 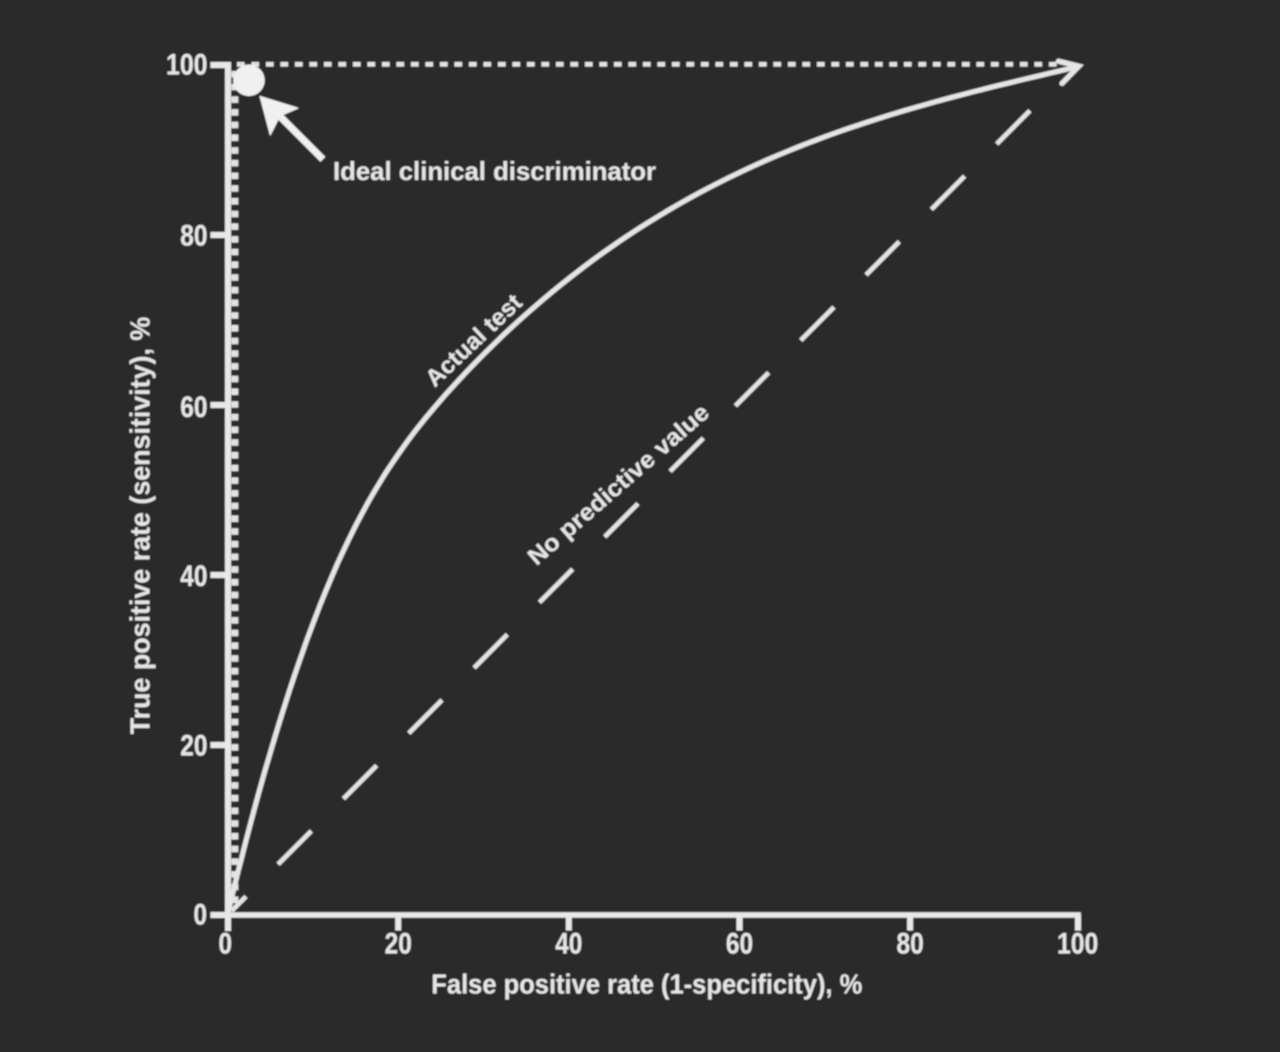 What do you see at coordinates (140, 526) in the screenshot?
I see `svg-text:True positive rate (sensitivit: True positive rate (sensitivity), %` at bounding box center [140, 526].